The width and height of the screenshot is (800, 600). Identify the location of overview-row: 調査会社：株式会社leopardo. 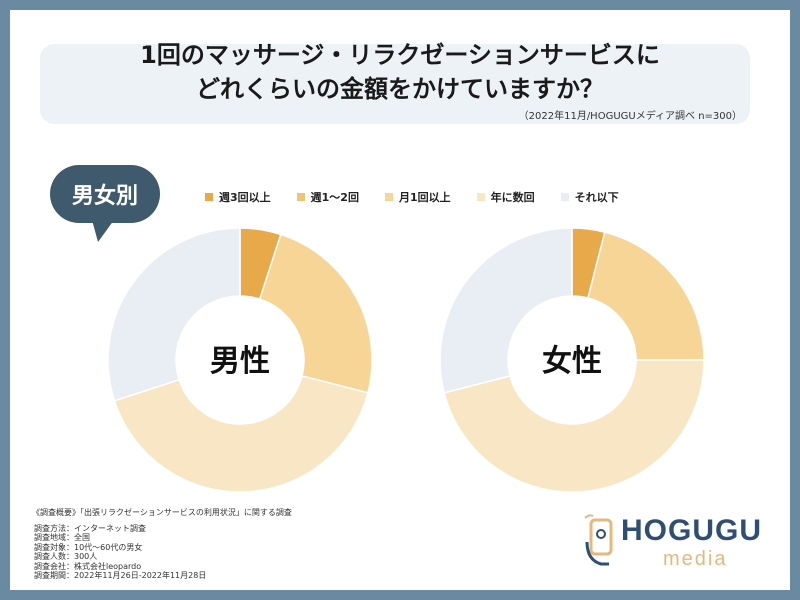
(88, 566).